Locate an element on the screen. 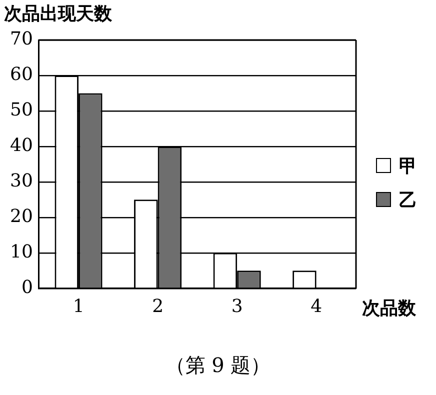 The height and width of the screenshot is (395, 436). y-tick-label: 50 is located at coordinates (21, 110).